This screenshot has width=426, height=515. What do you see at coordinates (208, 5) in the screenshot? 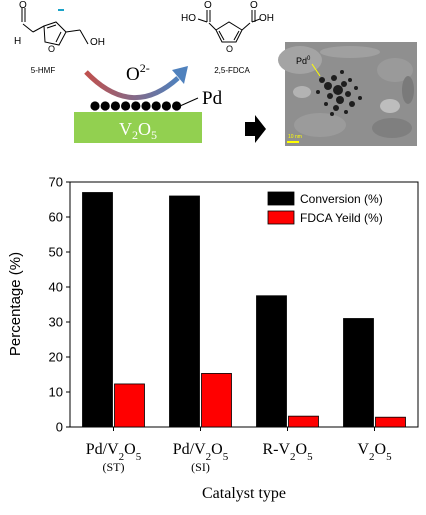
I see `fdca-o-left: O` at bounding box center [208, 5].